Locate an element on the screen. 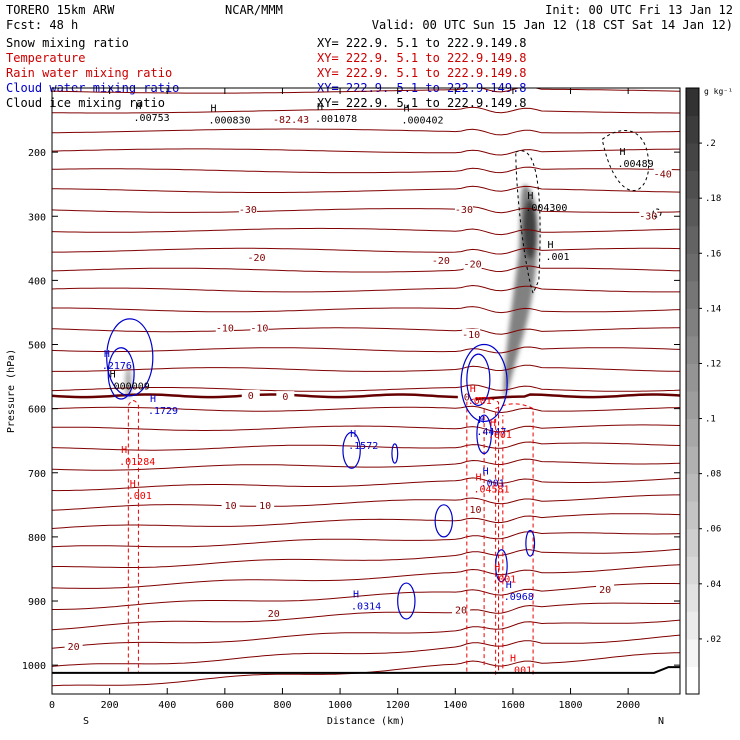 This screenshot has width=740, height=740. colorbar-unit: g kg⁻¹ is located at coordinates (718, 91).